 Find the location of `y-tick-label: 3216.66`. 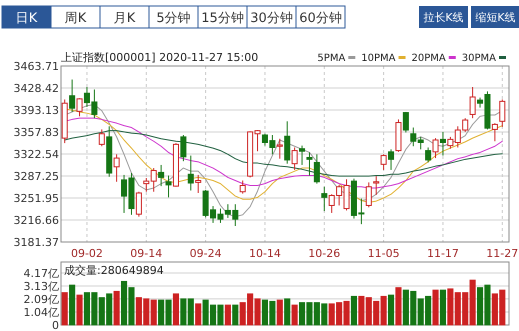

y-tick-label: 3216.66 is located at coordinates (36, 220).